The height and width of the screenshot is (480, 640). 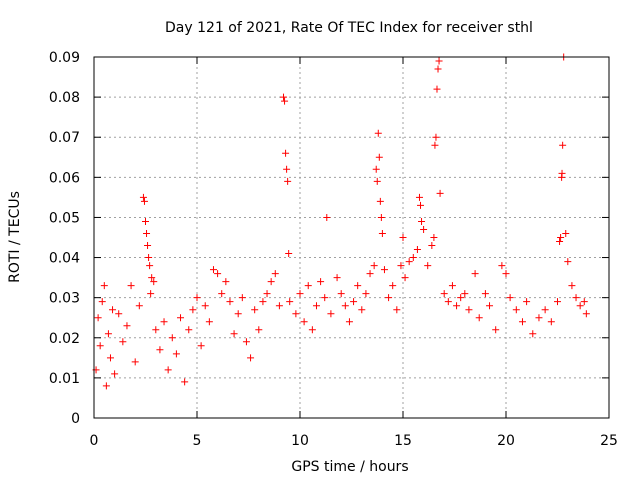 I want to click on y-tick-label: 0.09, so click(x=64, y=58).